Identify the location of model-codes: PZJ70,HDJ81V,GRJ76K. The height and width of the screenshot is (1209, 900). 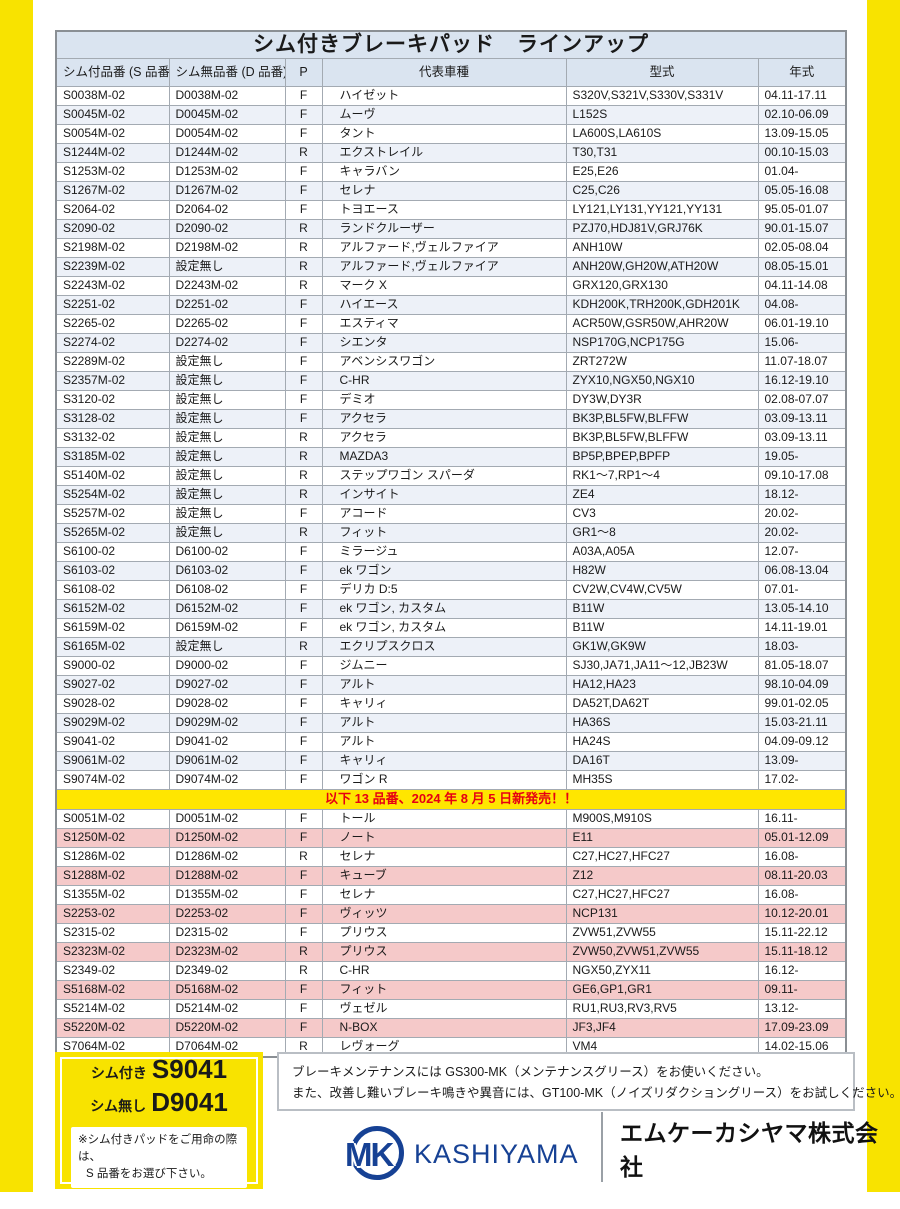
(662, 229).